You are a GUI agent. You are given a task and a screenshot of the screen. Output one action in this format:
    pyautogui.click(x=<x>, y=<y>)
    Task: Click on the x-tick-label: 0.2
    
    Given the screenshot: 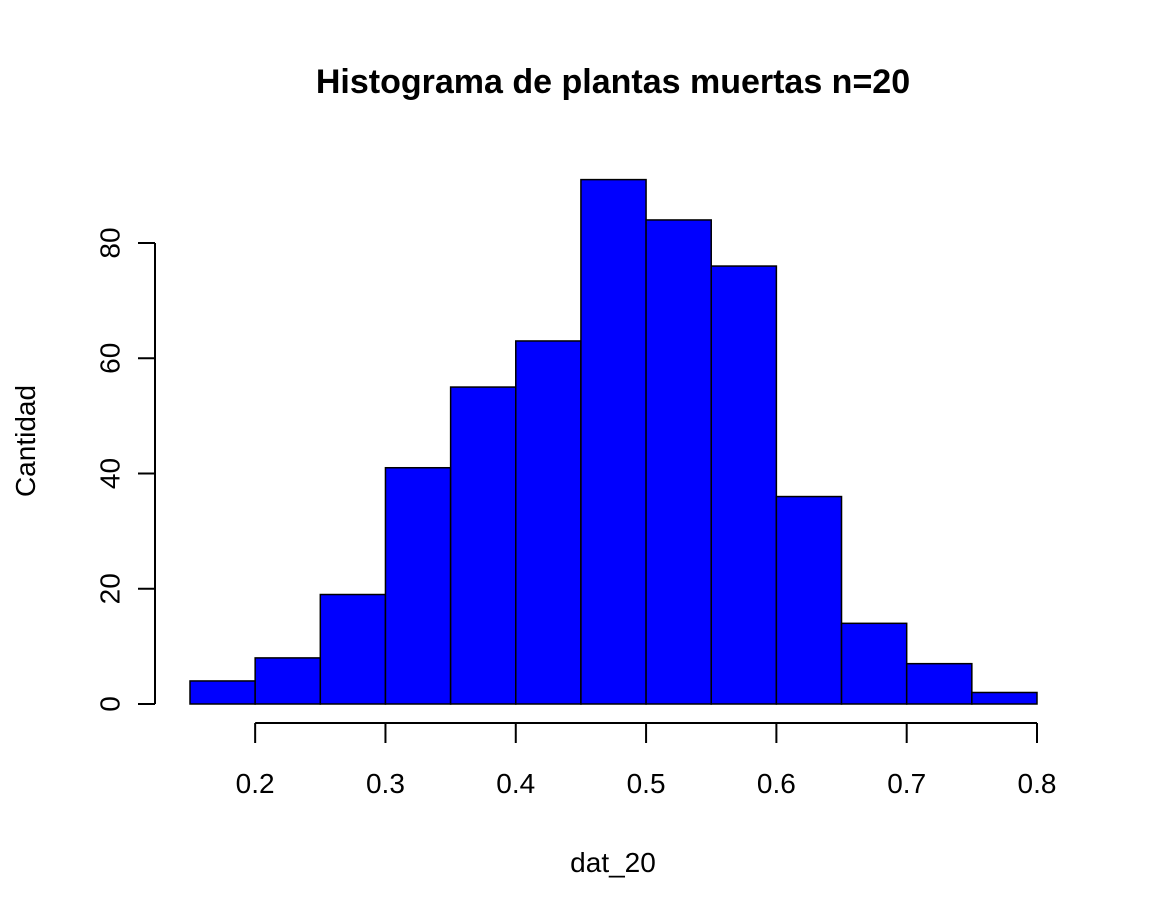 What is the action you would take?
    pyautogui.click(x=255, y=783)
    